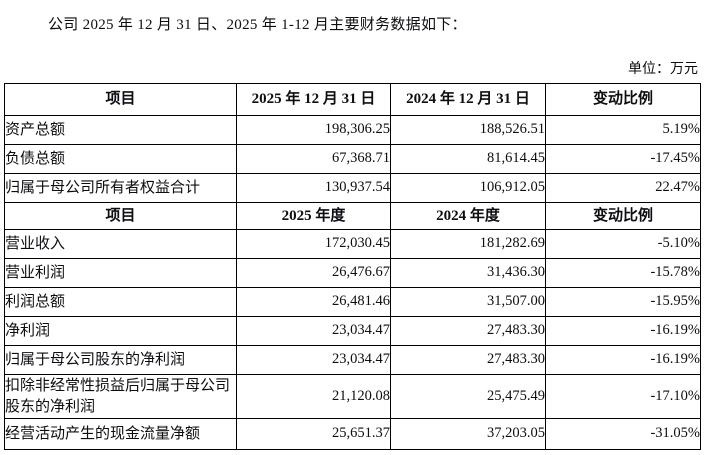  I want to click on cell-item: 扣除非经常性损益后归属于母公司股东的净利润, so click(120, 396).